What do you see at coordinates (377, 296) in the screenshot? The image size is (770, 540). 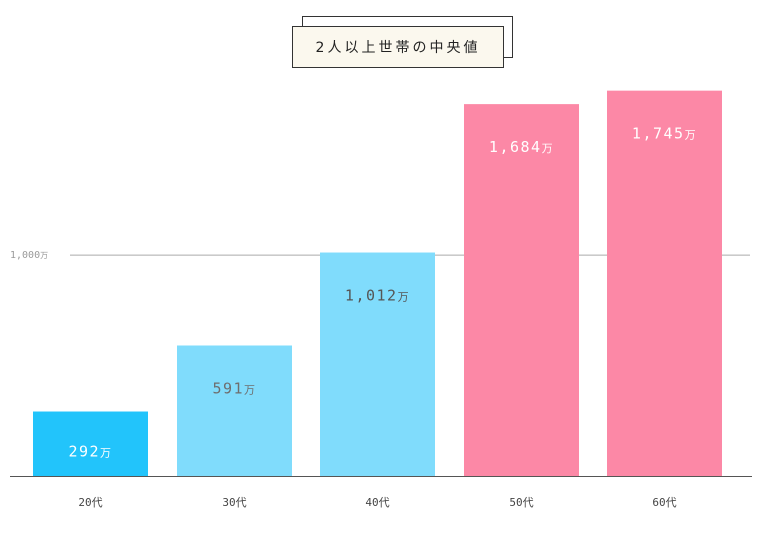 I see `bar-value-label-3: 1,012万` at bounding box center [377, 296].